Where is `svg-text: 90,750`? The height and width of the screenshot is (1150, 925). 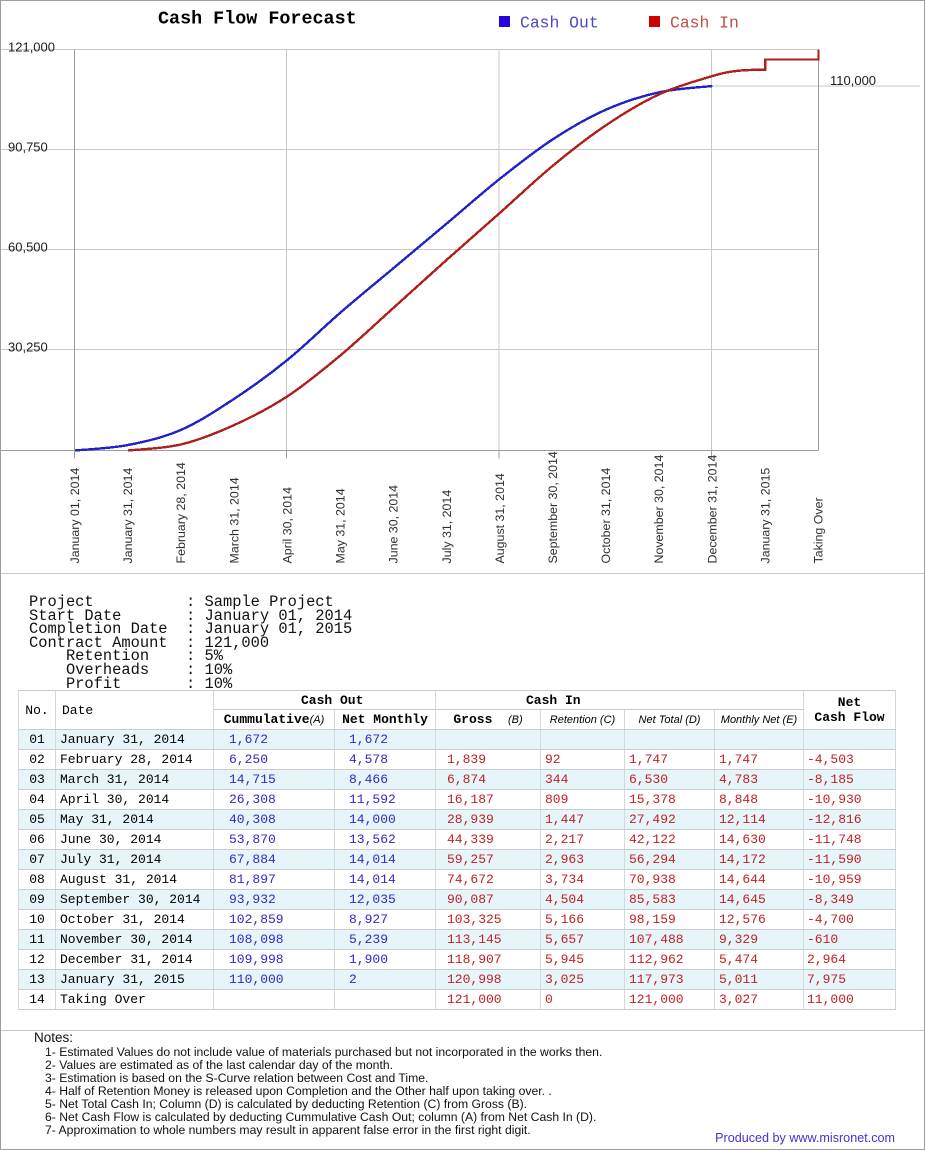 svg-text: 90,750 is located at coordinates (28, 147).